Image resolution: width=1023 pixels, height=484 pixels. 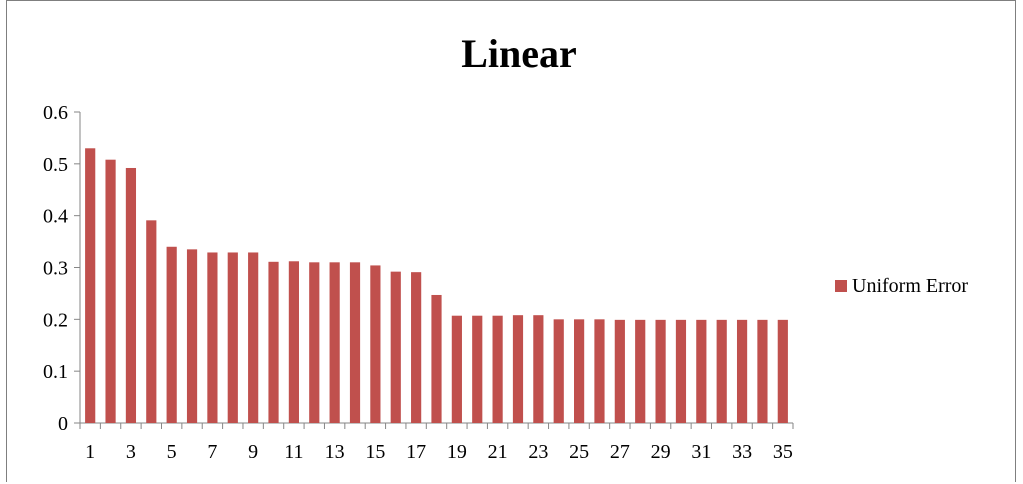 What do you see at coordinates (55, 113) in the screenshot?
I see `y-tick-label: 0.6` at bounding box center [55, 113].